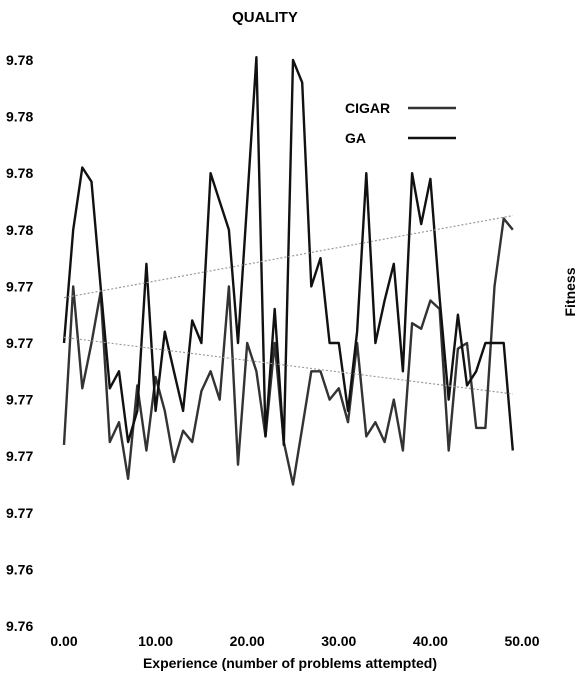  Describe the element at coordinates (155, 641) in the screenshot. I see `x-tick-label: 10.00` at that location.